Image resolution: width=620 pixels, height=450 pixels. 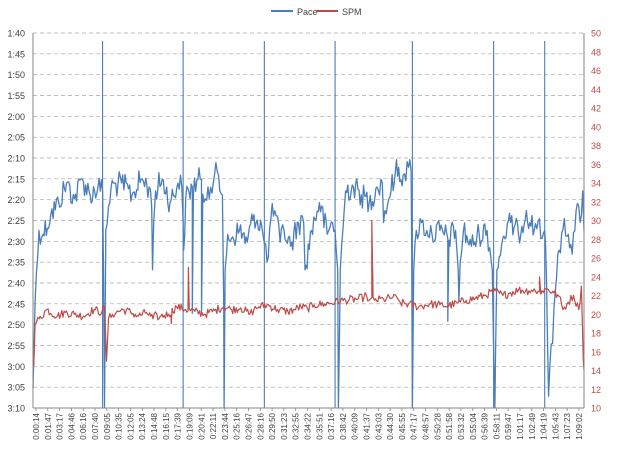 What do you see at coordinates (508, 425) in the screenshot?
I see `x-tick-label: 0:59:47` at bounding box center [508, 425].